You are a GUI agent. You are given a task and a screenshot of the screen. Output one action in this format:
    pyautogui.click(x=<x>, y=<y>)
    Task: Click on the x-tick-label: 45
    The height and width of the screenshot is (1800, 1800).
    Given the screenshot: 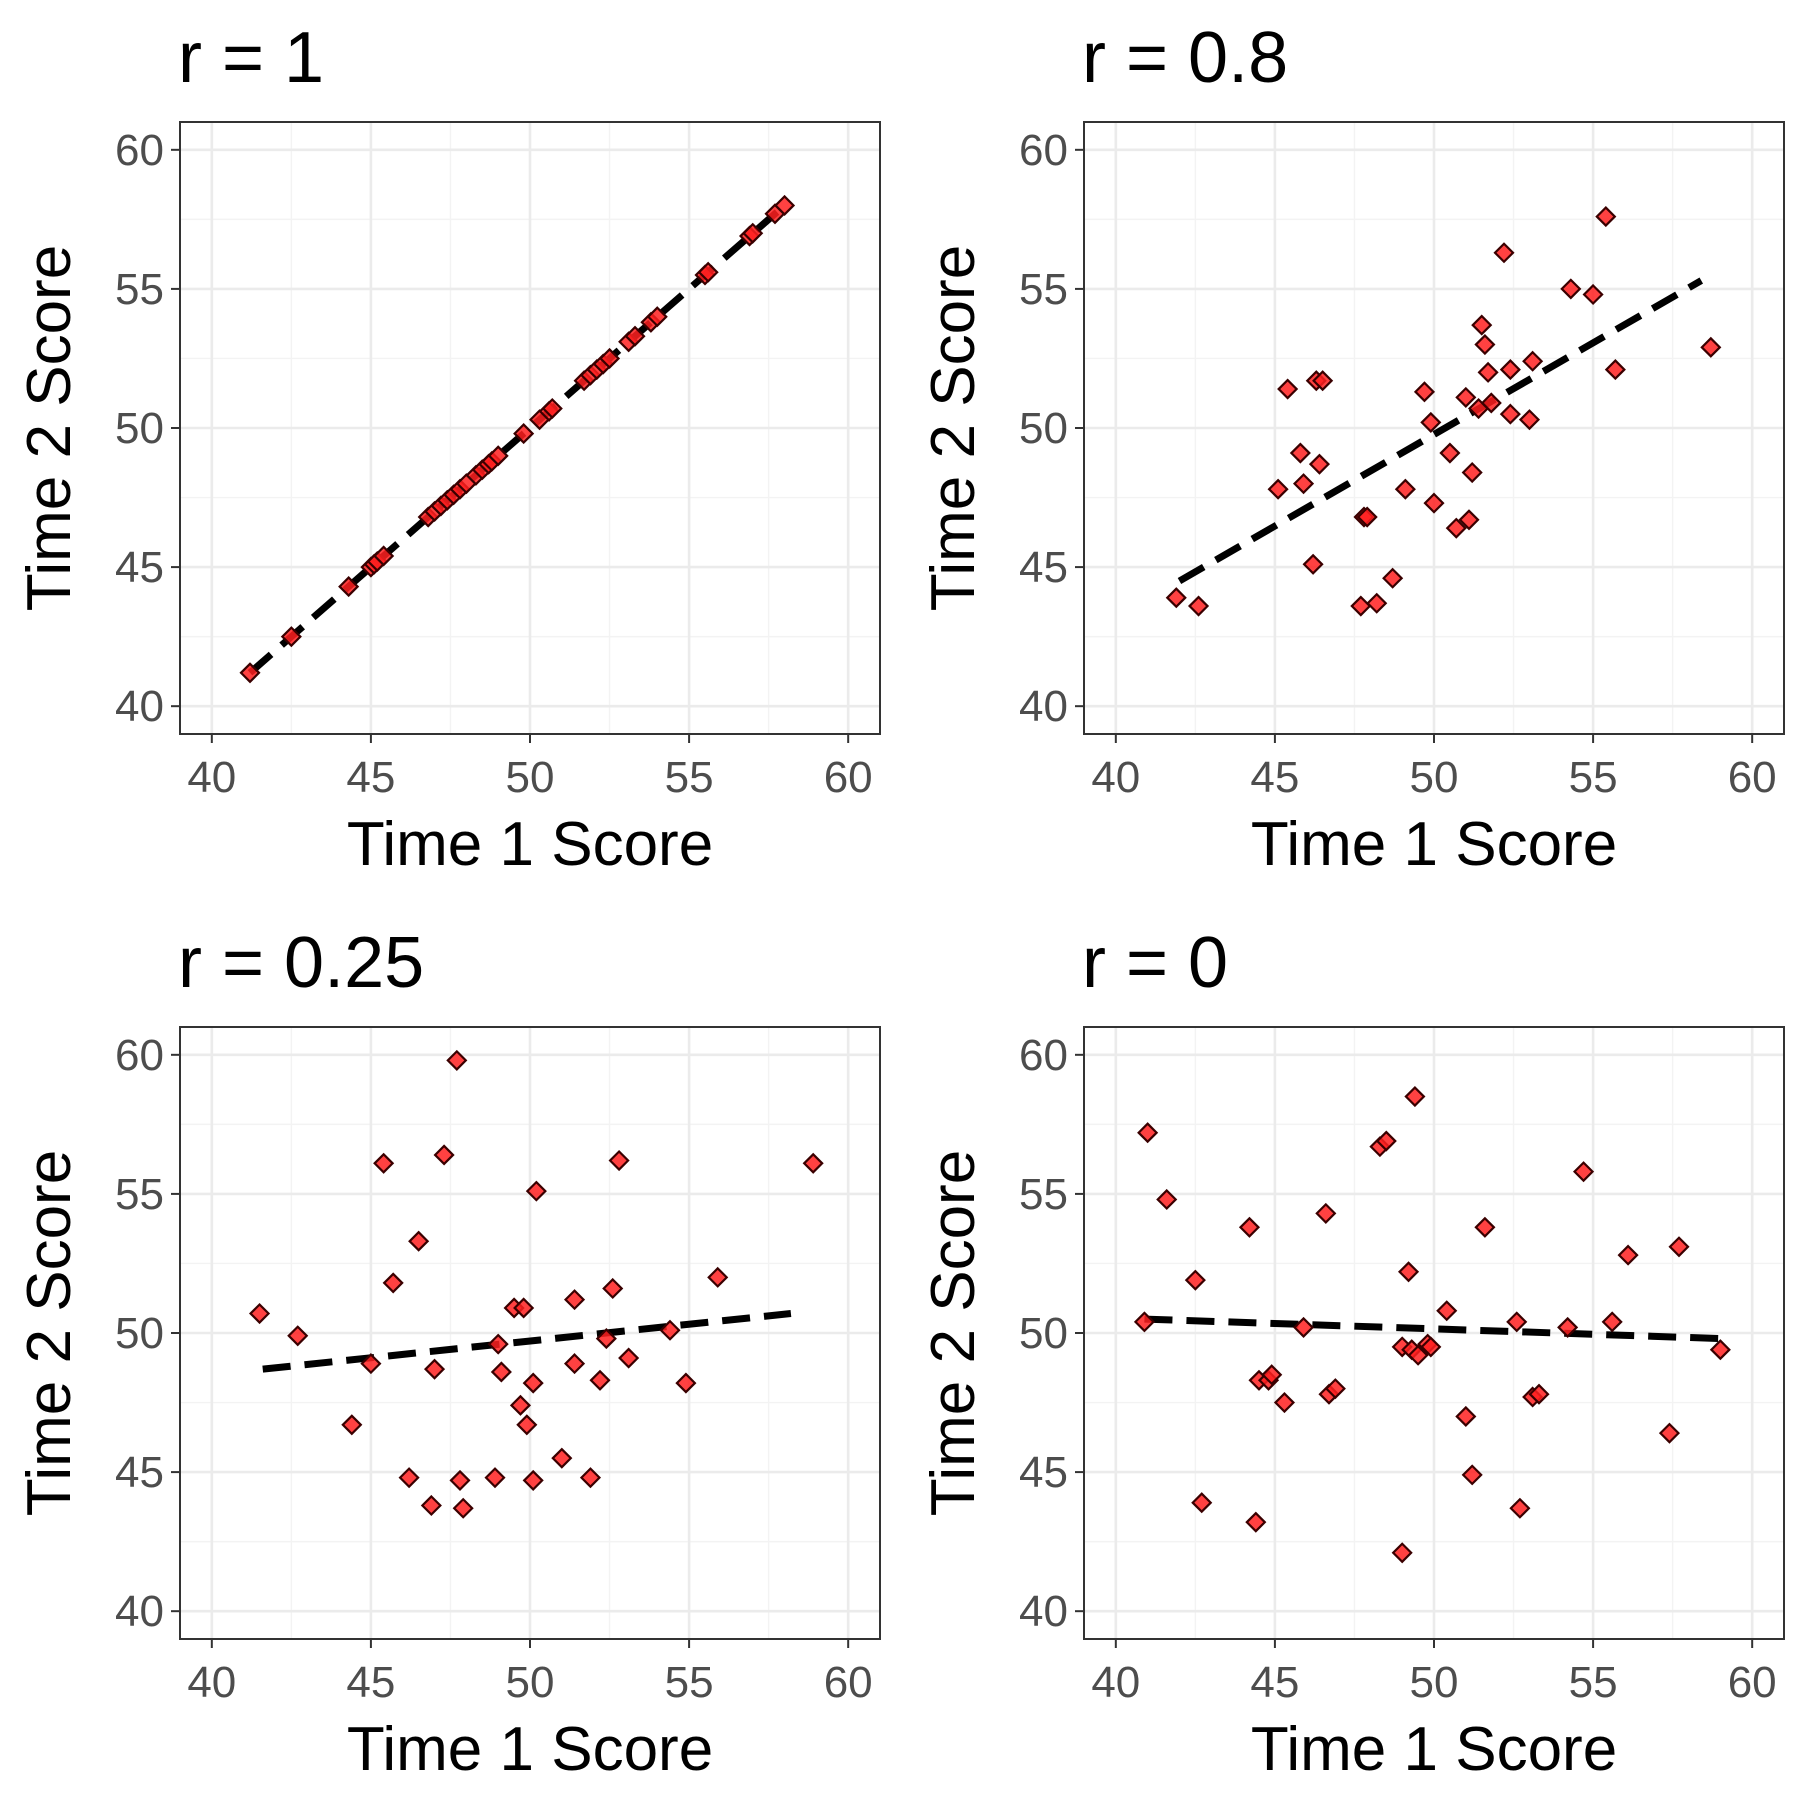 What is the action you would take?
    pyautogui.click(x=1274, y=1682)
    